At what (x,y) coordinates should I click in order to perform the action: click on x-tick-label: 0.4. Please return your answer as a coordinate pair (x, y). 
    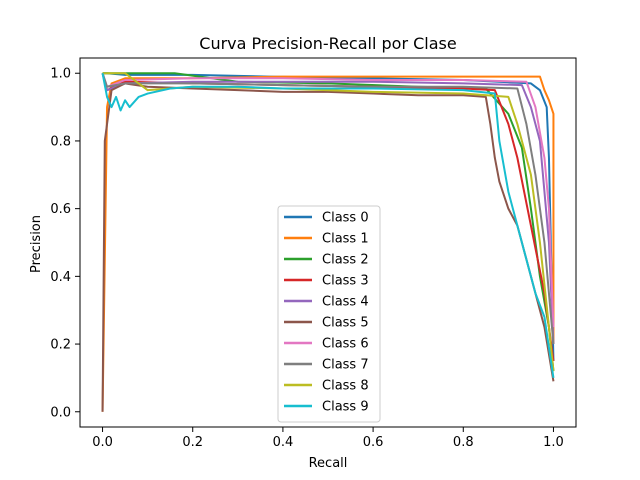
    Looking at the image, I should click on (283, 442).